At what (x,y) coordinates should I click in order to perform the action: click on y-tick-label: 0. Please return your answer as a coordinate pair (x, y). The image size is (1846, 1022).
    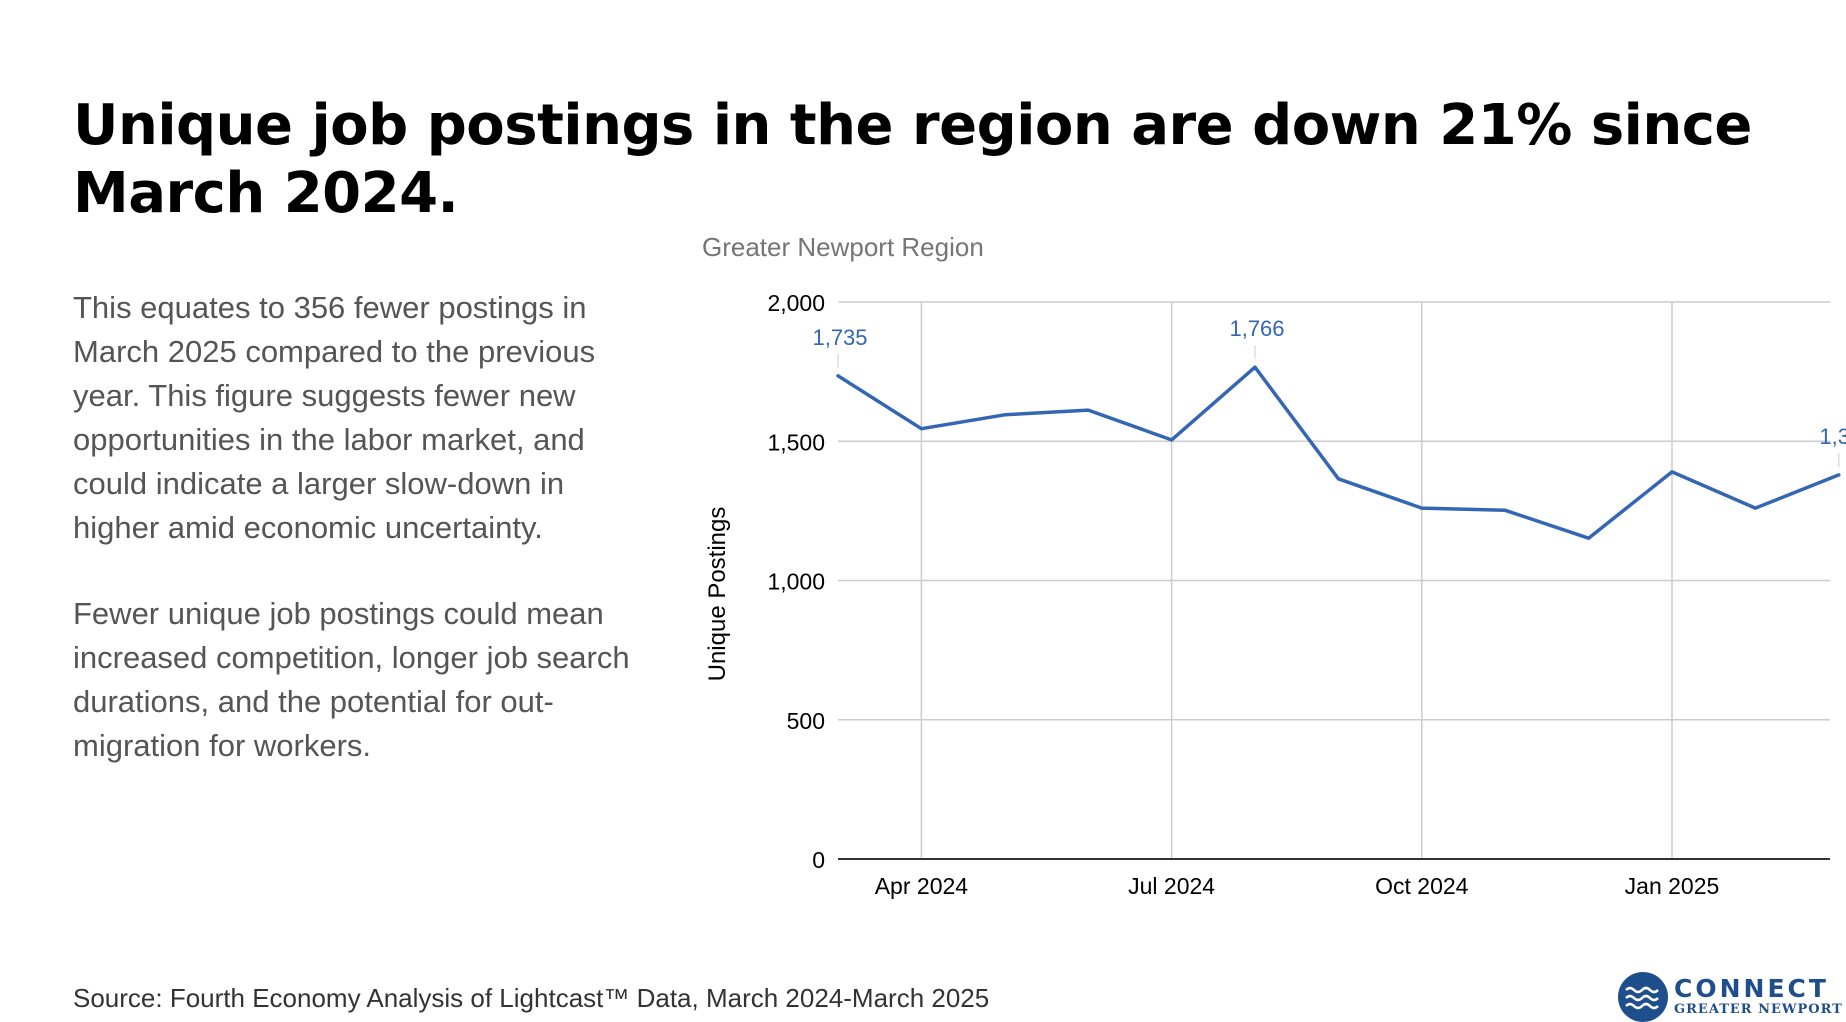
    Looking at the image, I should click on (818, 860).